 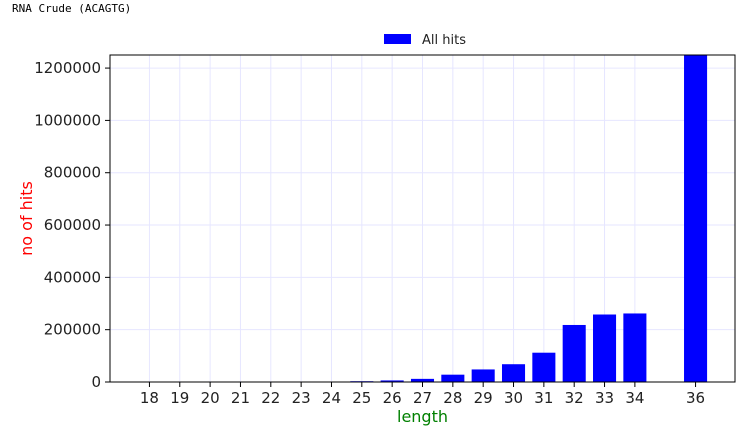 I want to click on legend: All hits, so click(x=425, y=40).